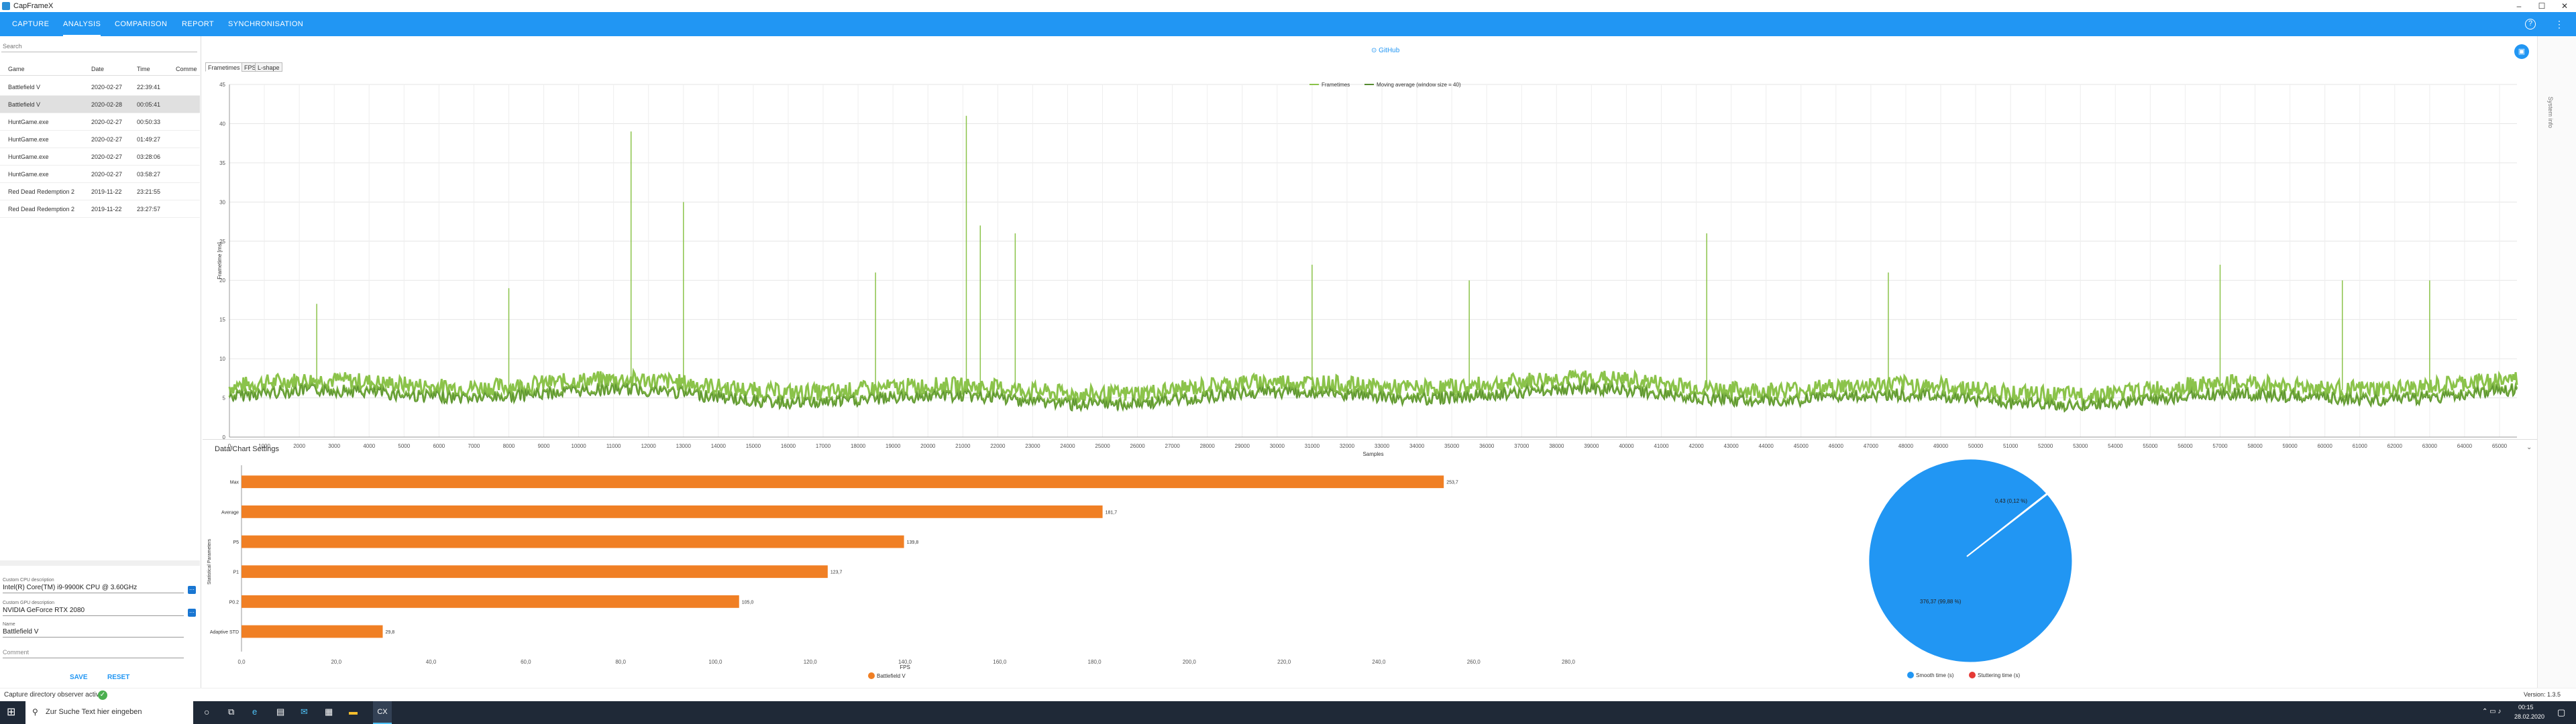  What do you see at coordinates (16, 69) in the screenshot?
I see `column-game: Game` at bounding box center [16, 69].